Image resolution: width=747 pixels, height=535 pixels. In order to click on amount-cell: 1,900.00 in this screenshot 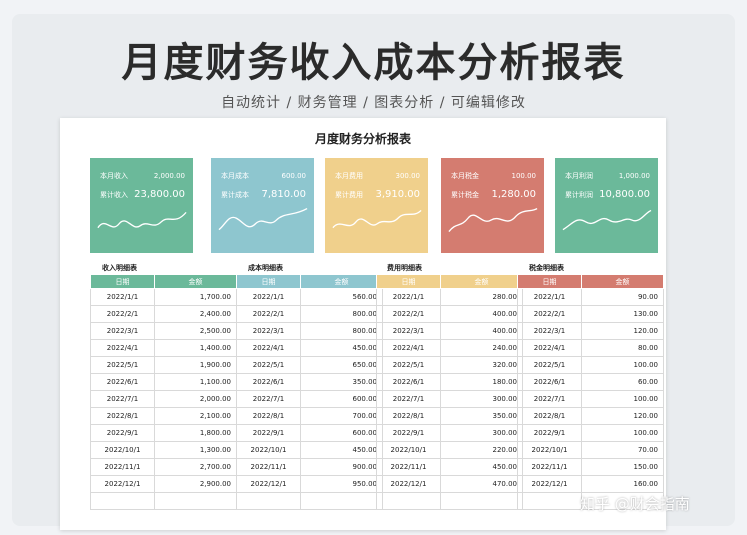, I will do `click(195, 365)`.